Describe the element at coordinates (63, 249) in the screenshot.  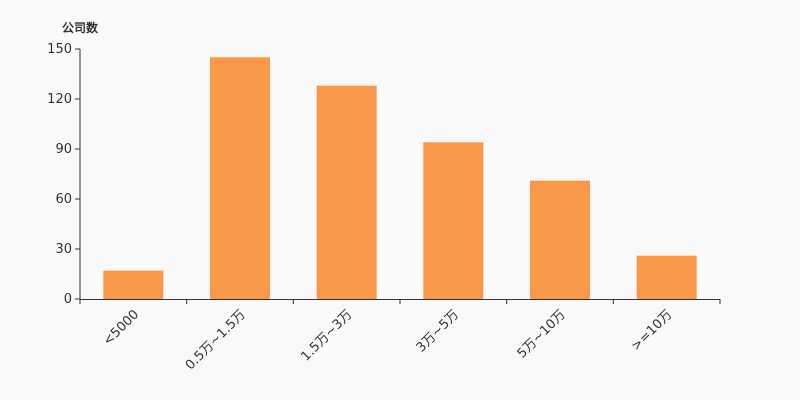
I see `y-tick-label: 30` at that location.